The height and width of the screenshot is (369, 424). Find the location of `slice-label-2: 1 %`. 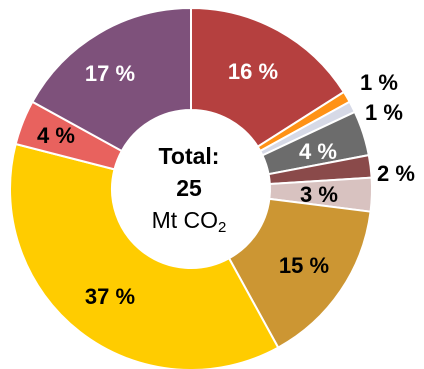

slice-label-2: 1 % is located at coordinates (379, 82).